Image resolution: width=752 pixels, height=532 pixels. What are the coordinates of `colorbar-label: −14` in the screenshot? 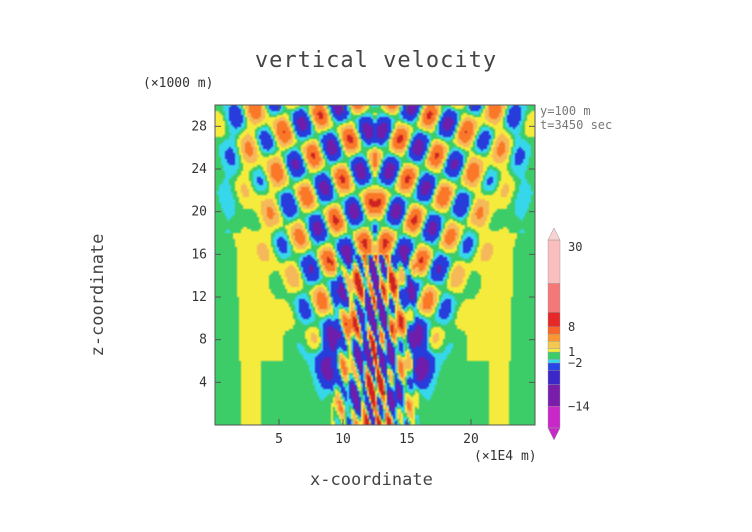 It's located at (579, 406).